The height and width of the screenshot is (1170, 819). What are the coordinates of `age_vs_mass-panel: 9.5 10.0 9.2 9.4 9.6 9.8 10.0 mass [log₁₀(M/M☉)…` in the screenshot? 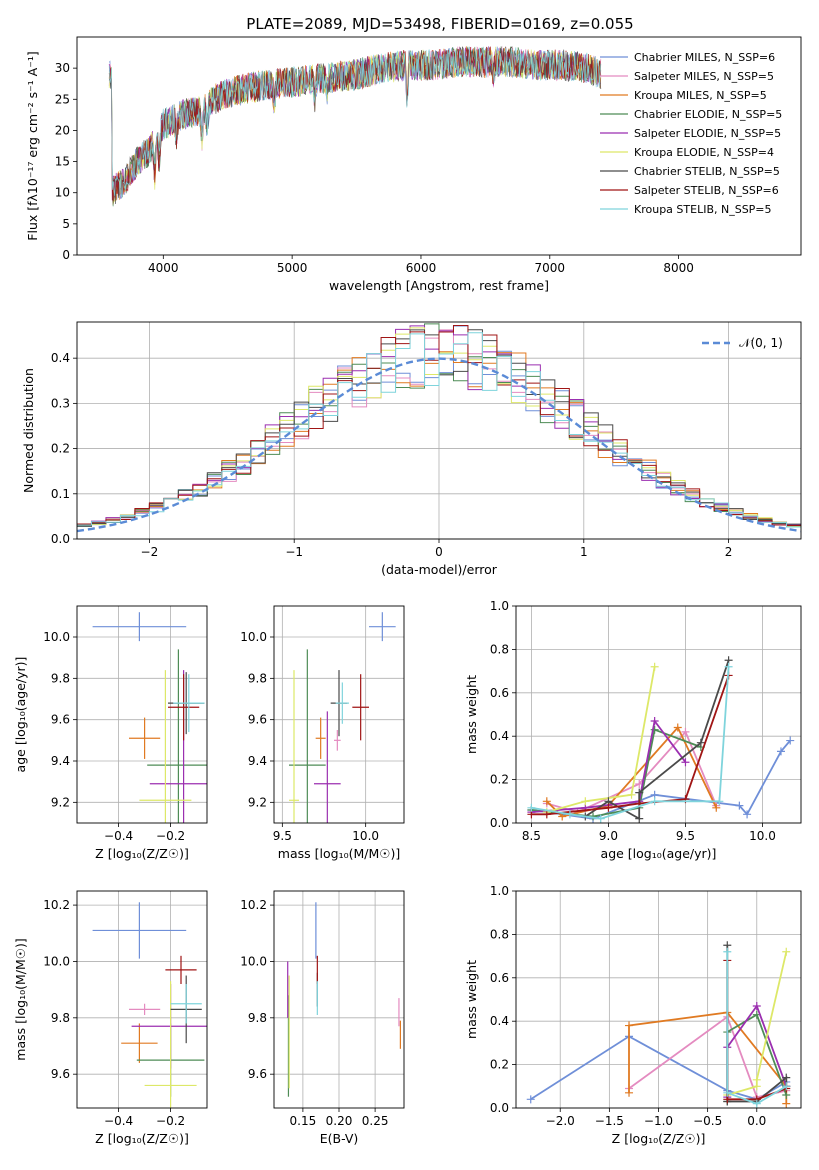 It's located at (322, 733).